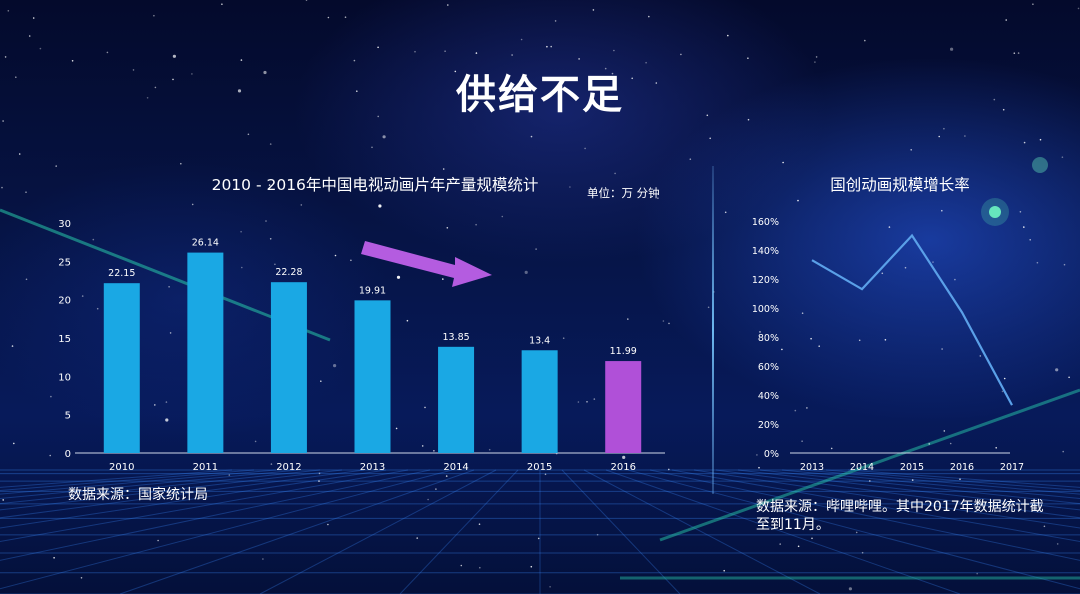 The height and width of the screenshot is (594, 1080). Describe the element at coordinates (121, 467) in the screenshot. I see `x-tick-label: 2010` at that location.